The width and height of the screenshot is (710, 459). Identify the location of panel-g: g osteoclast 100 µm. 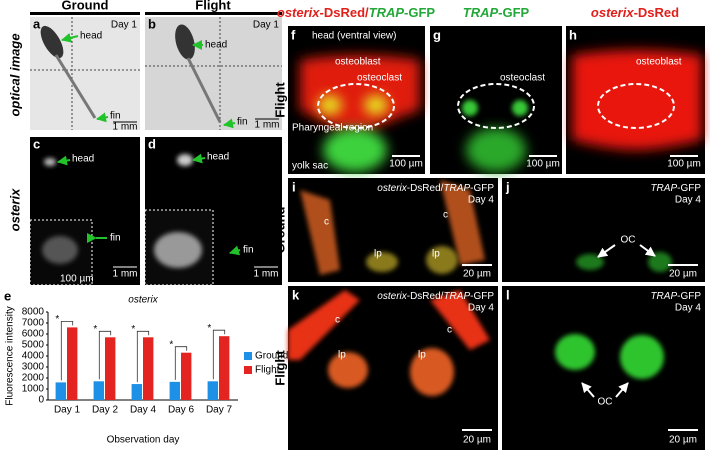
(496, 100).